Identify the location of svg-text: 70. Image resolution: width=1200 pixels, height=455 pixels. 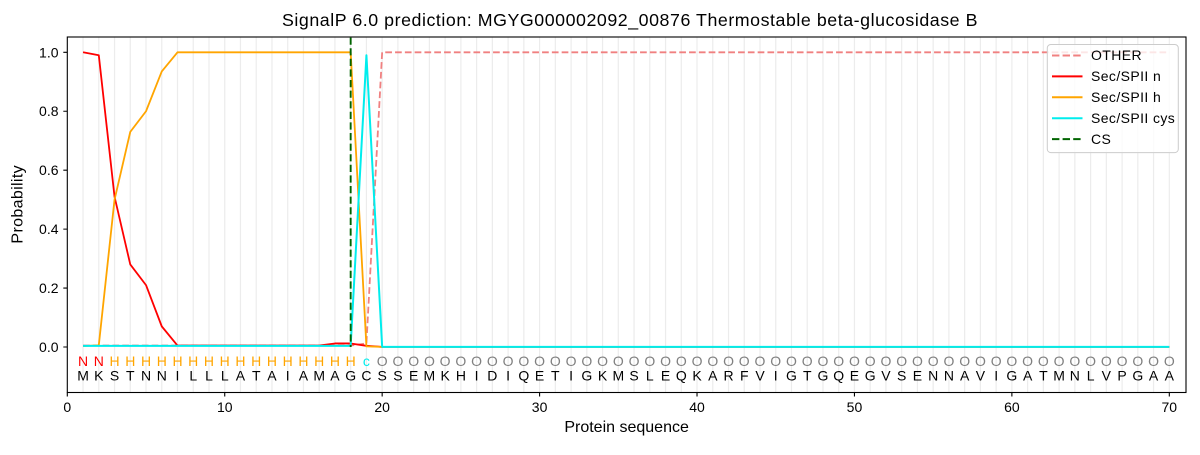
(1170, 407).